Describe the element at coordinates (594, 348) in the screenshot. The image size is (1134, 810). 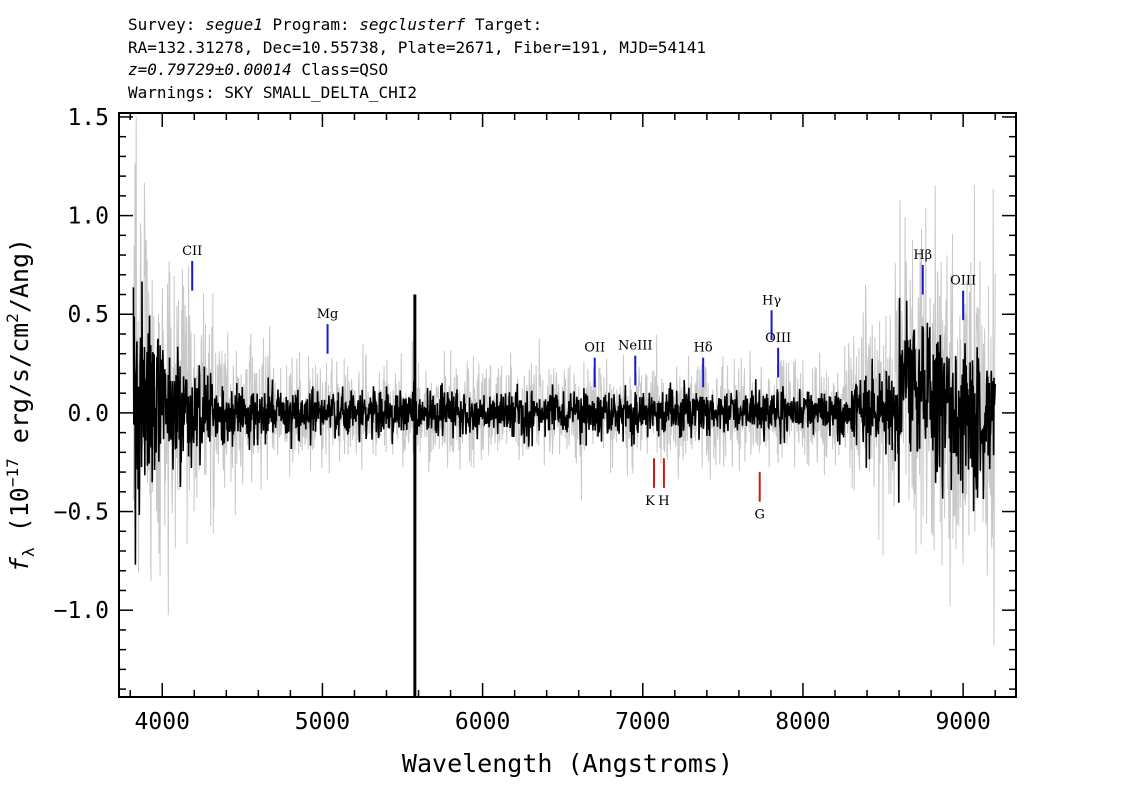
I see `emission-line-label: OII` at that location.